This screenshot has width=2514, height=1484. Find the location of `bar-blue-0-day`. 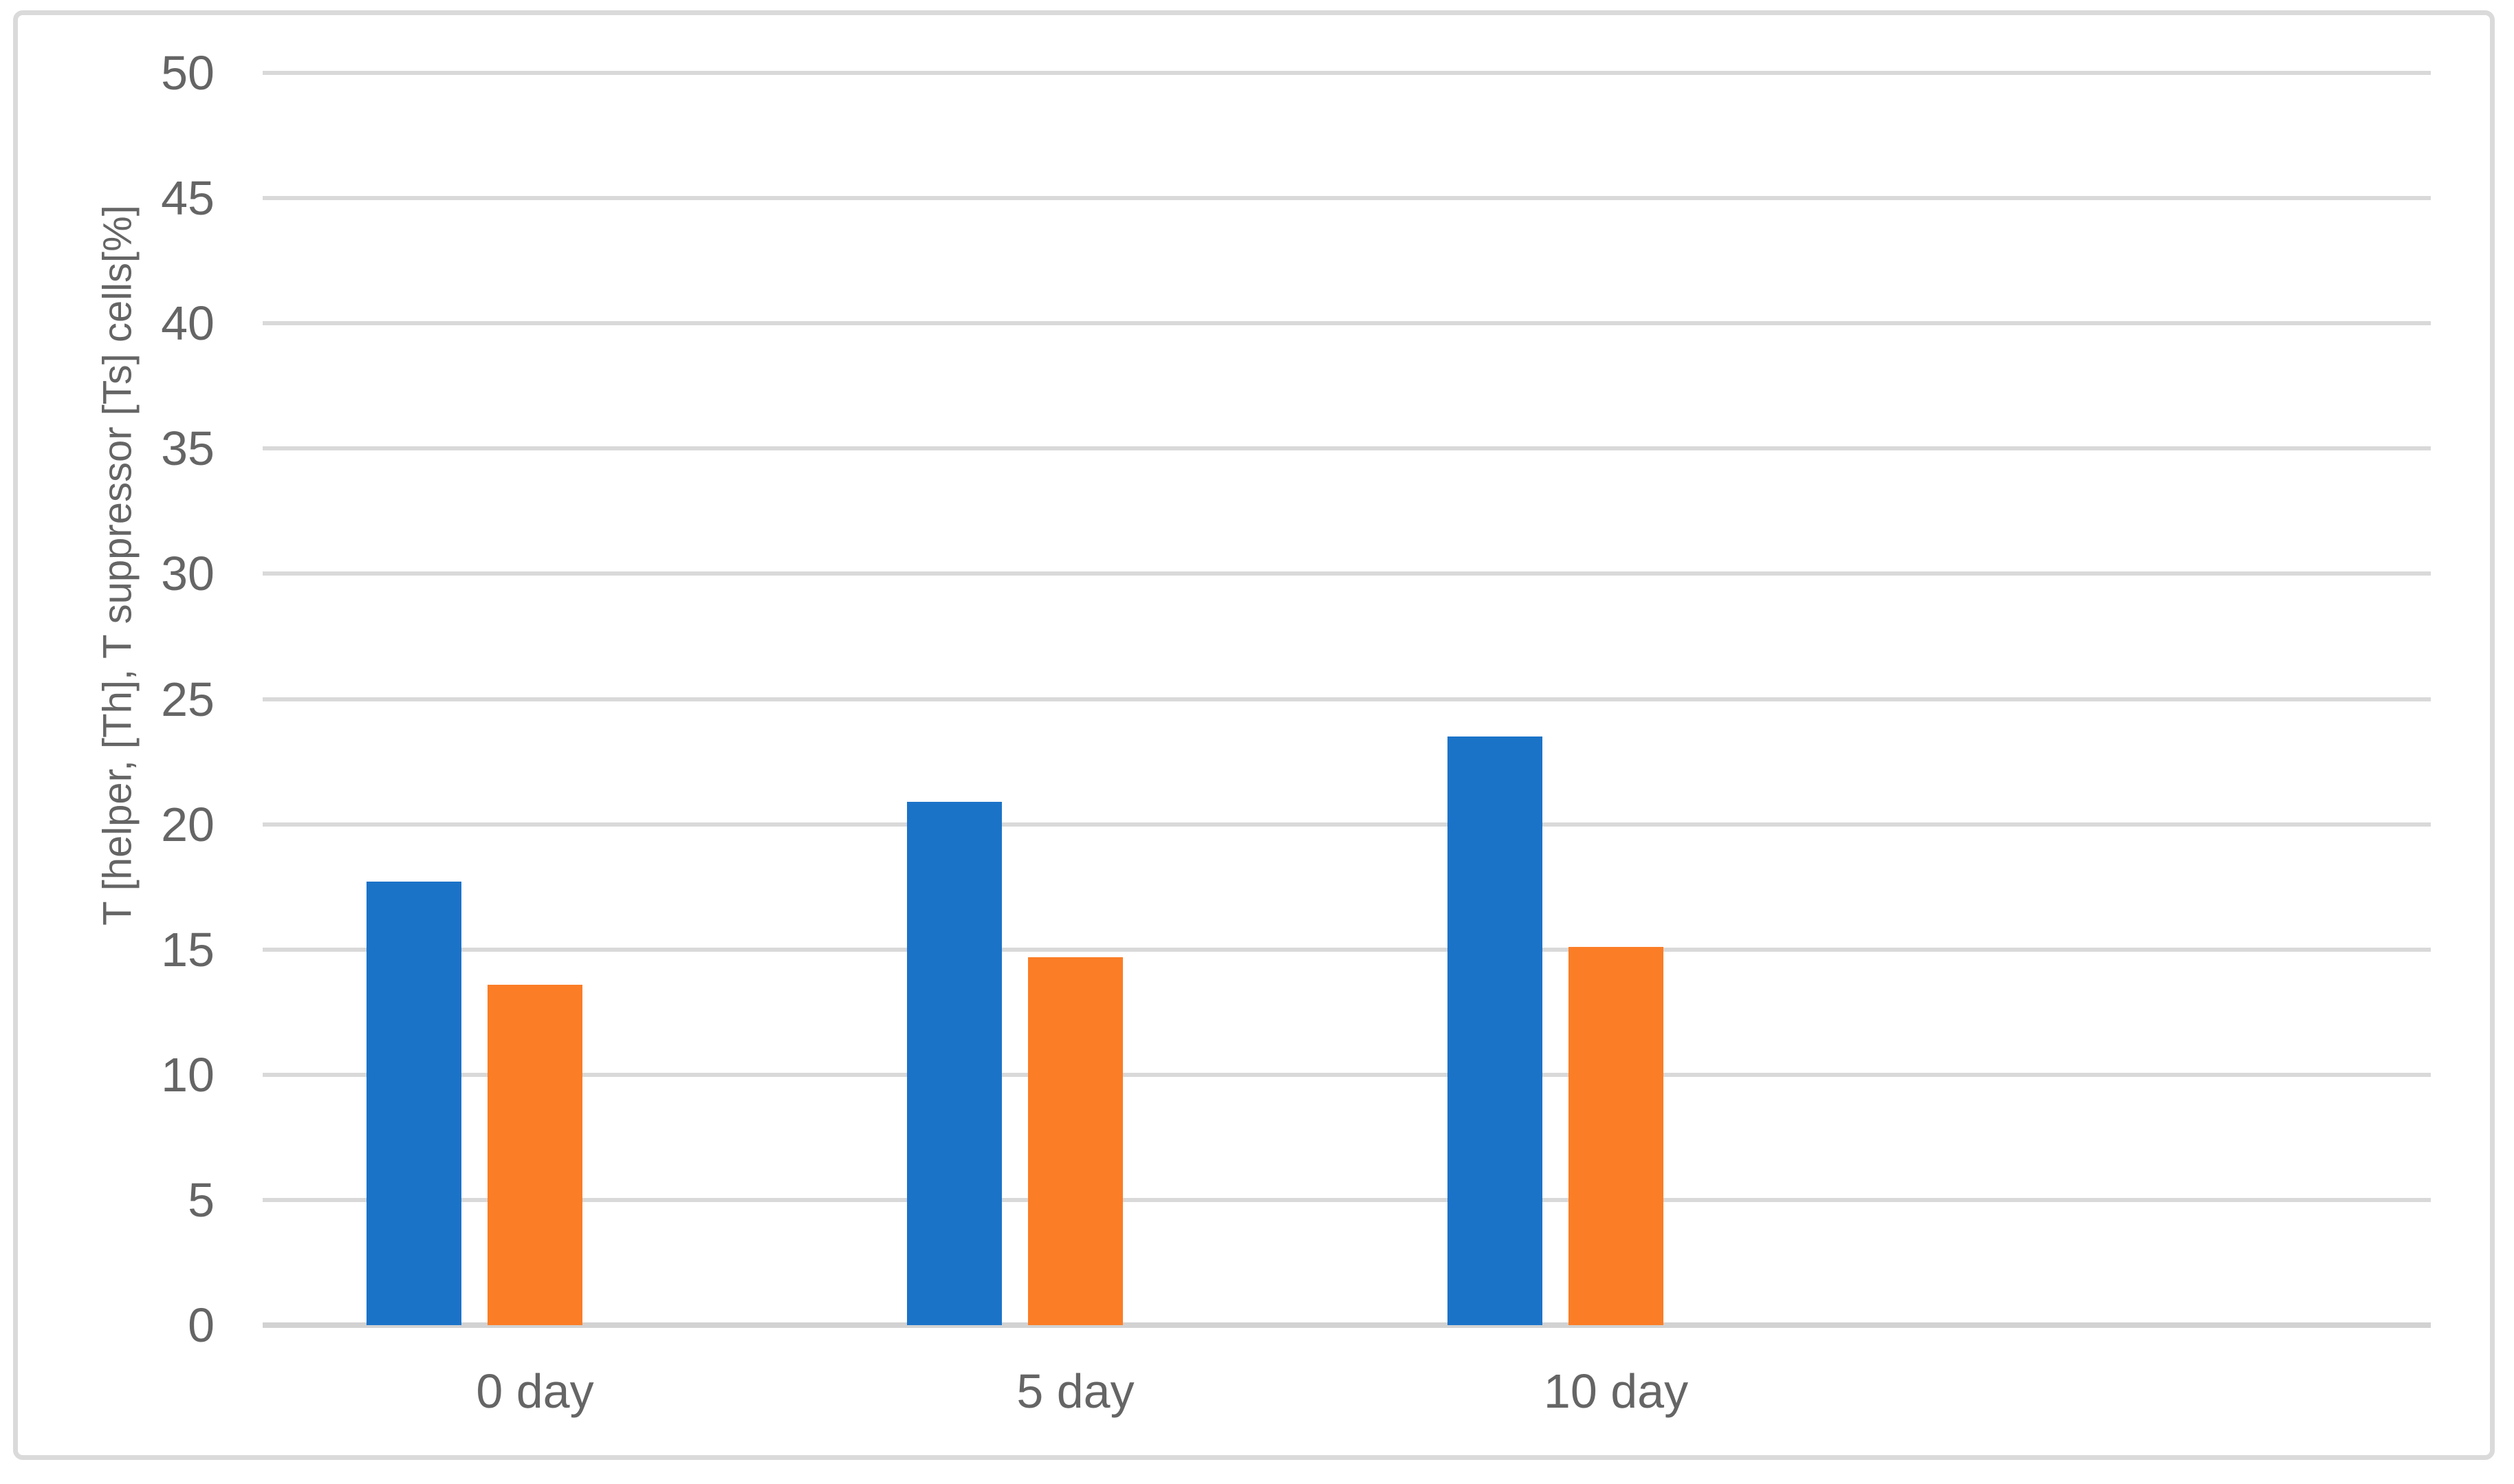

bar-blue-0-day is located at coordinates (414, 1103).